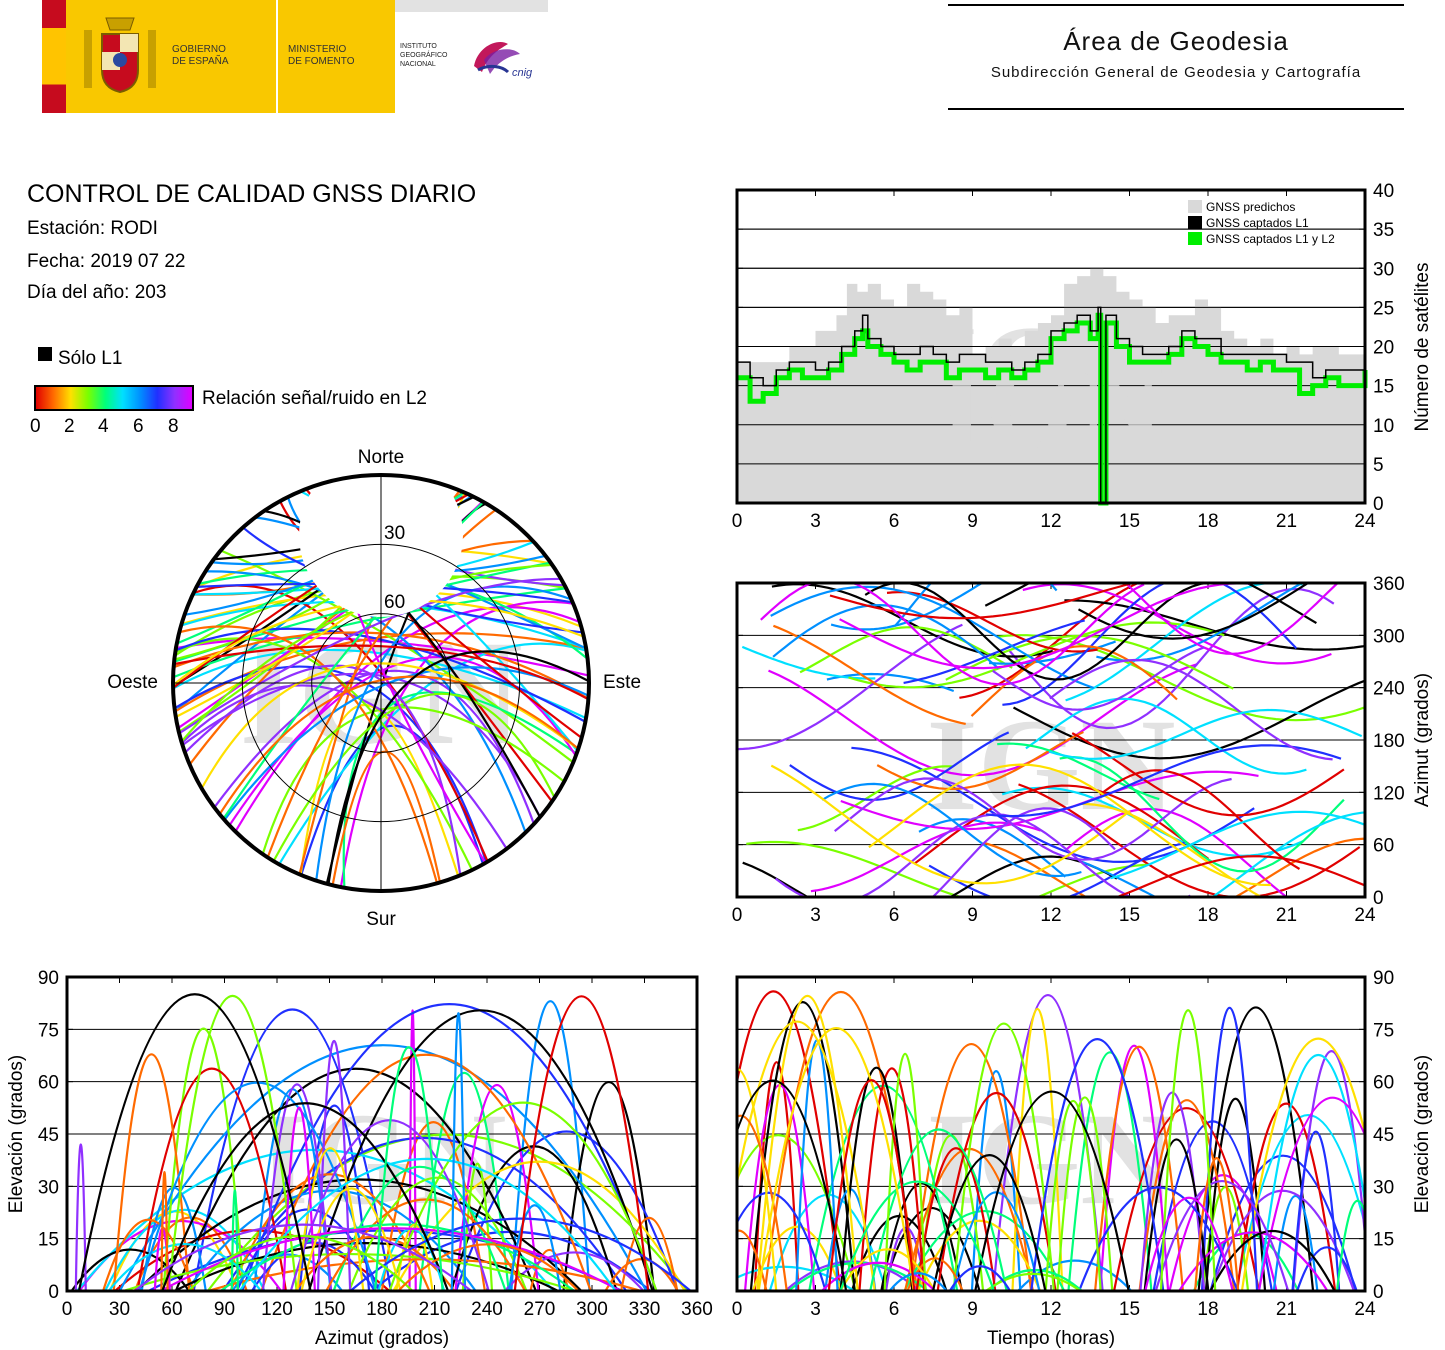 The height and width of the screenshot is (1350, 1445). Describe the element at coordinates (53, 1292) in the screenshot. I see `ela-ytick-label: 0` at that location.